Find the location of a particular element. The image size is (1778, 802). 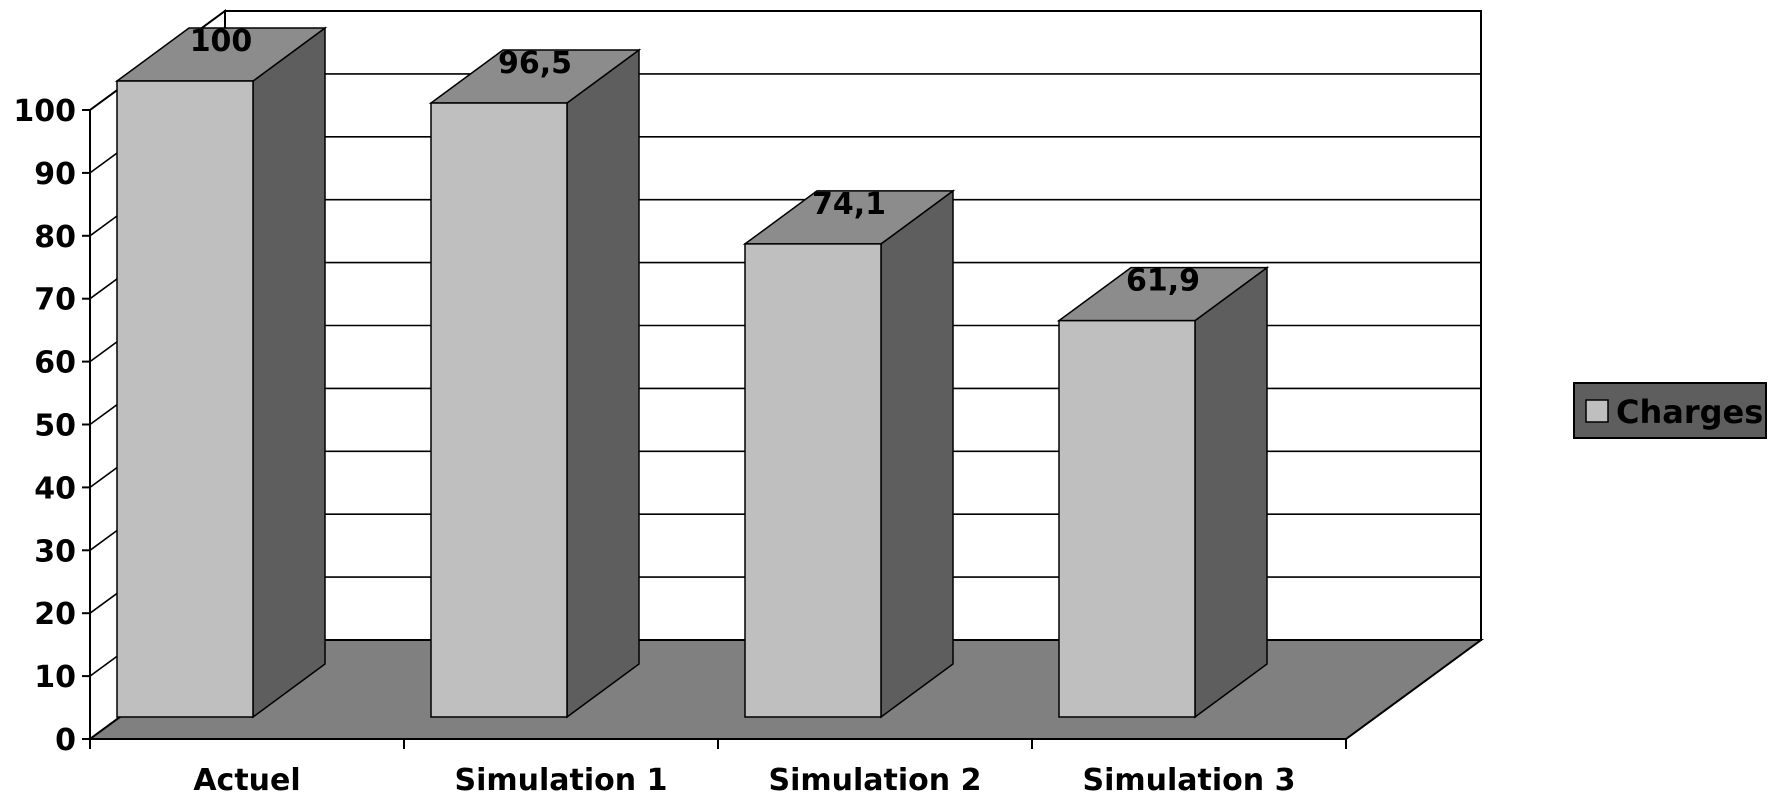

y-tick-label: 10 is located at coordinates (55, 677).